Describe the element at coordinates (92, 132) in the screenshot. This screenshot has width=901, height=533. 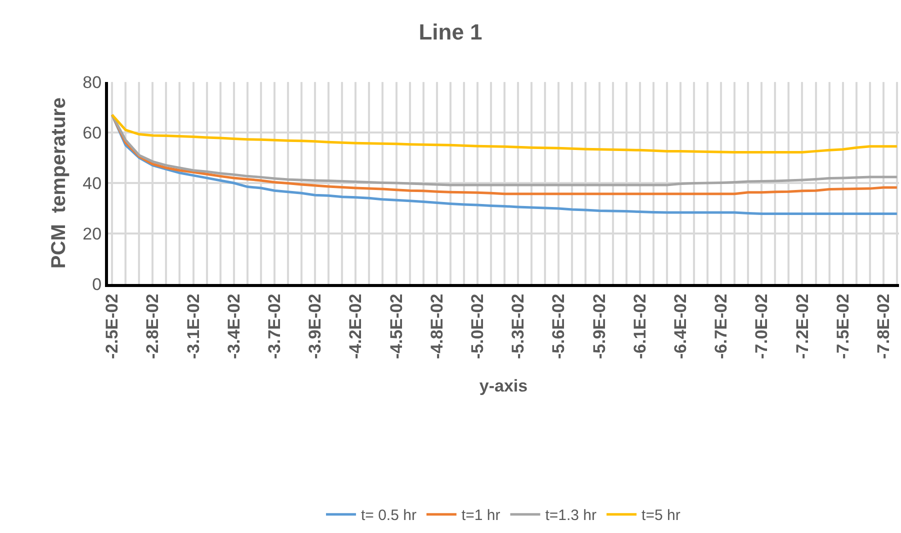
I see `y-tick-label: 60` at that location.